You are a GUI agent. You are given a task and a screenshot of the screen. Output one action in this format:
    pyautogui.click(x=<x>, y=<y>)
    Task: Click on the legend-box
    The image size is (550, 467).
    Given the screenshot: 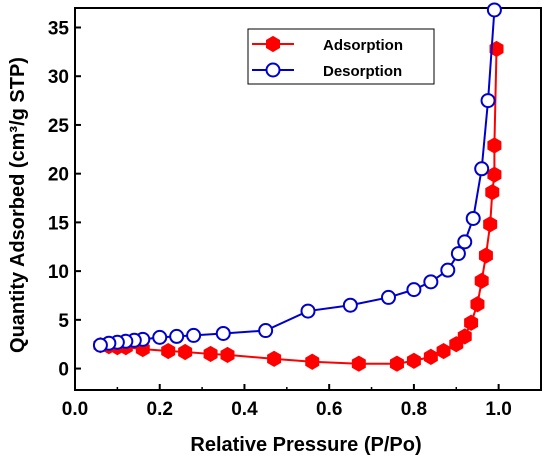 What is the action you would take?
    pyautogui.click(x=341, y=56)
    